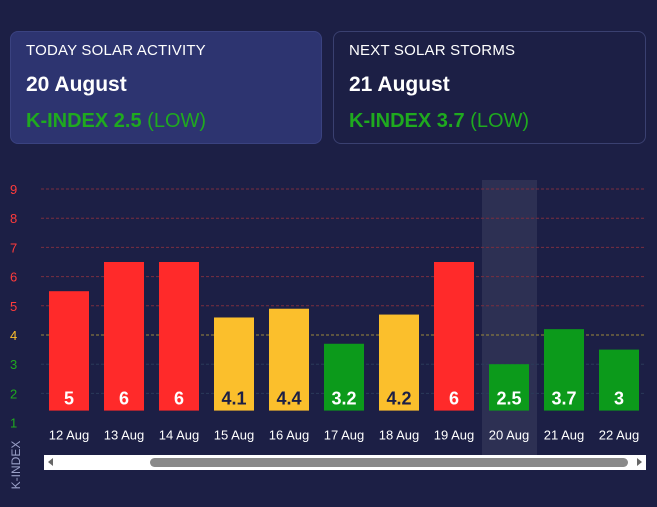  Describe the element at coordinates (509, 317) in the screenshot. I see `highlight-column` at that location.